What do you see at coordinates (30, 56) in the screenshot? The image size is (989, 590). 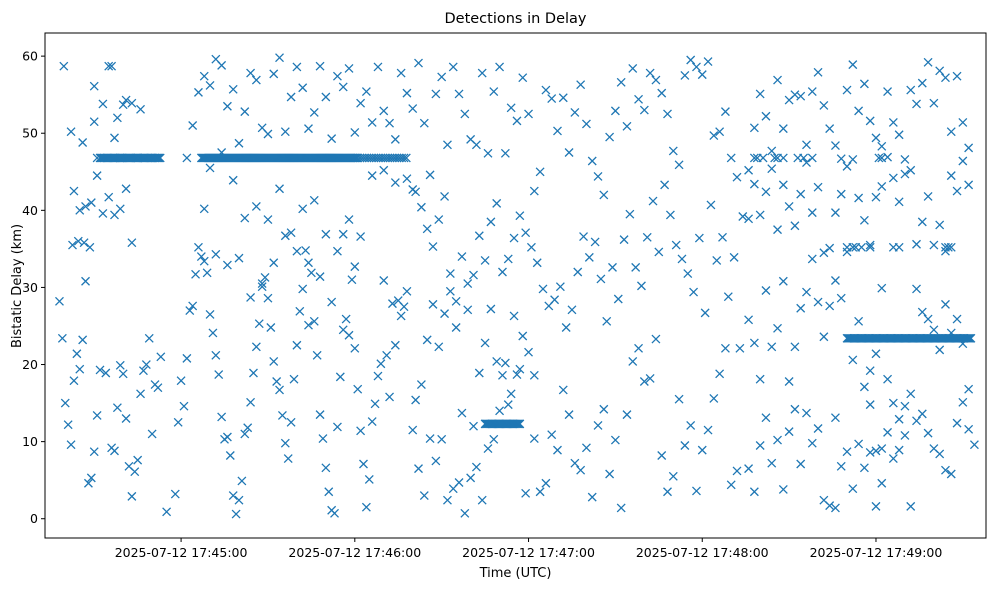 I see `y-tick-label: 60` at bounding box center [30, 56].